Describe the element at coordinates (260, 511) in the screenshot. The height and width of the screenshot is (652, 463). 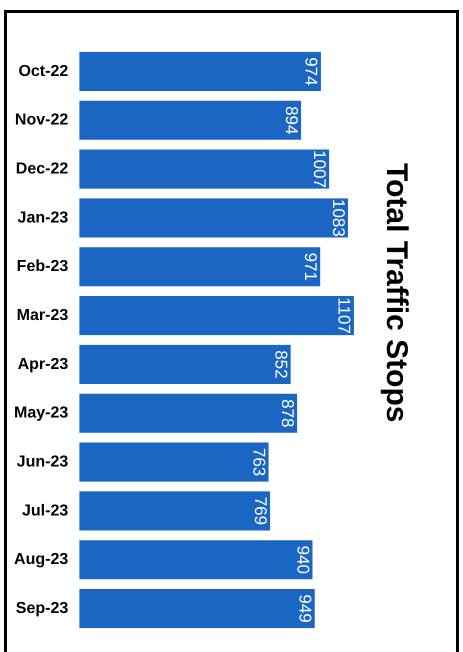
I see `data-label: 769` at that location.